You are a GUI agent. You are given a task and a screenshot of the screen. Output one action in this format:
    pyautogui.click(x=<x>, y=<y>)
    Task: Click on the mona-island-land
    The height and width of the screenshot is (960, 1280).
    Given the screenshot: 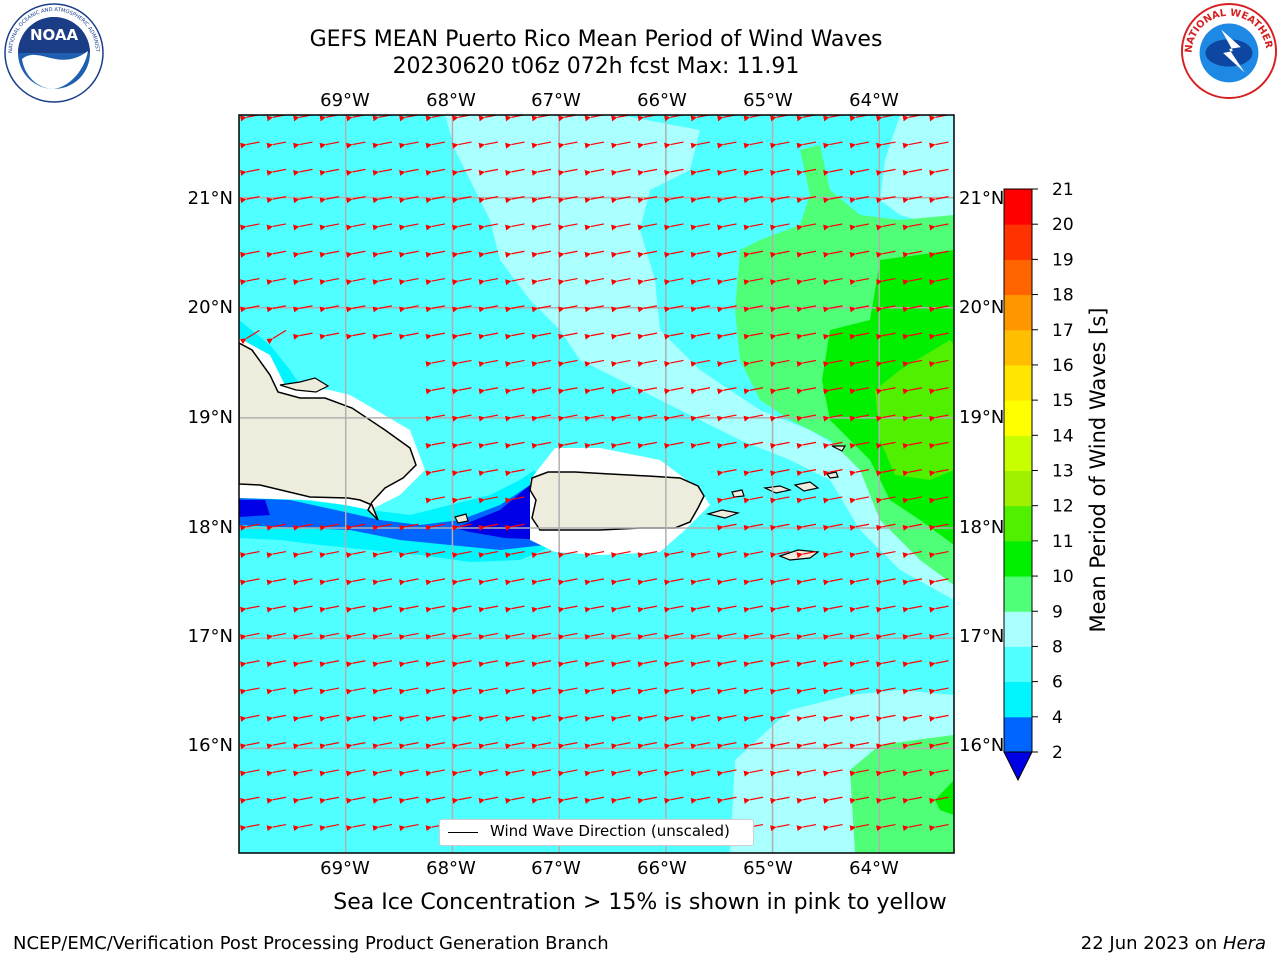 What is the action you would take?
    pyautogui.click(x=461, y=518)
    